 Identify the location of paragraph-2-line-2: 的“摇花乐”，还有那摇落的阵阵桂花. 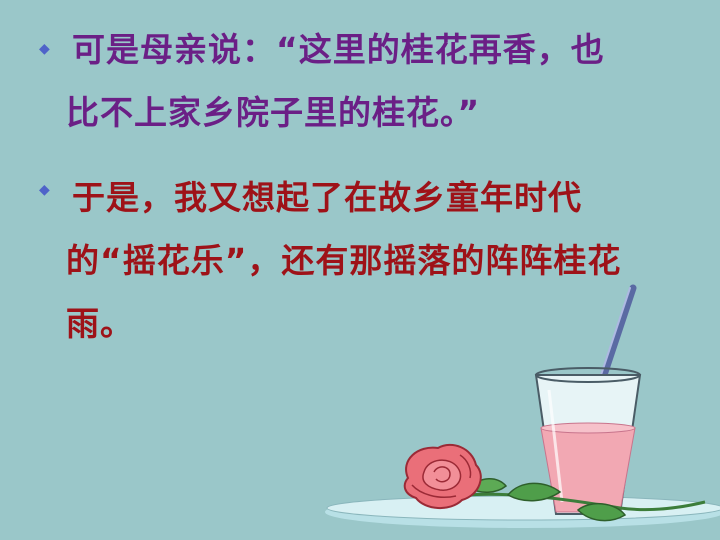
(344, 260).